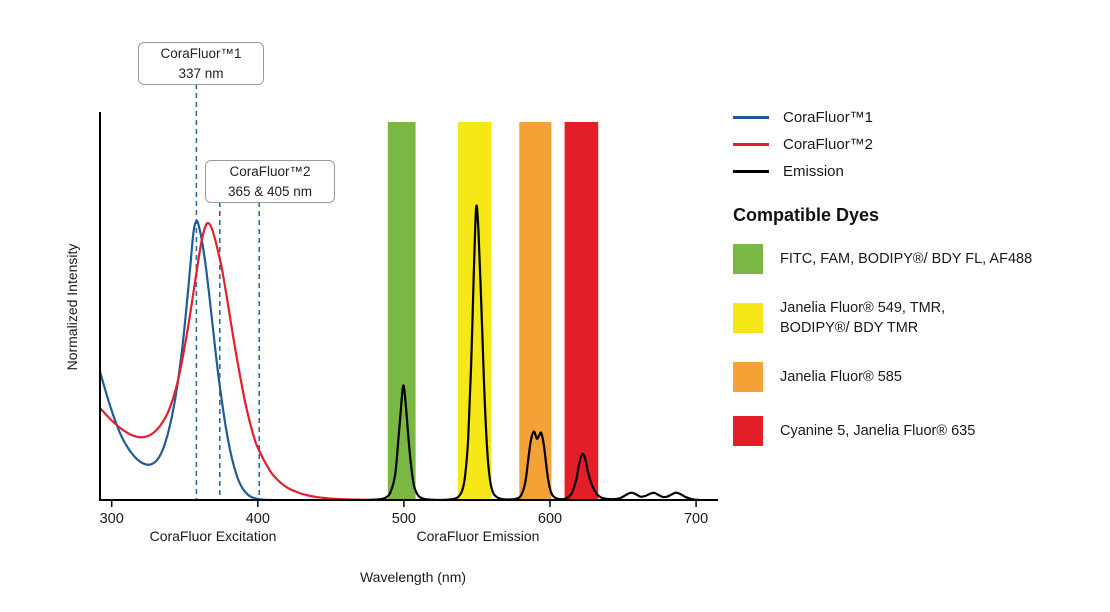 The height and width of the screenshot is (612, 1110). What do you see at coordinates (748, 318) in the screenshot?
I see `yellow-dye-swatch` at bounding box center [748, 318].